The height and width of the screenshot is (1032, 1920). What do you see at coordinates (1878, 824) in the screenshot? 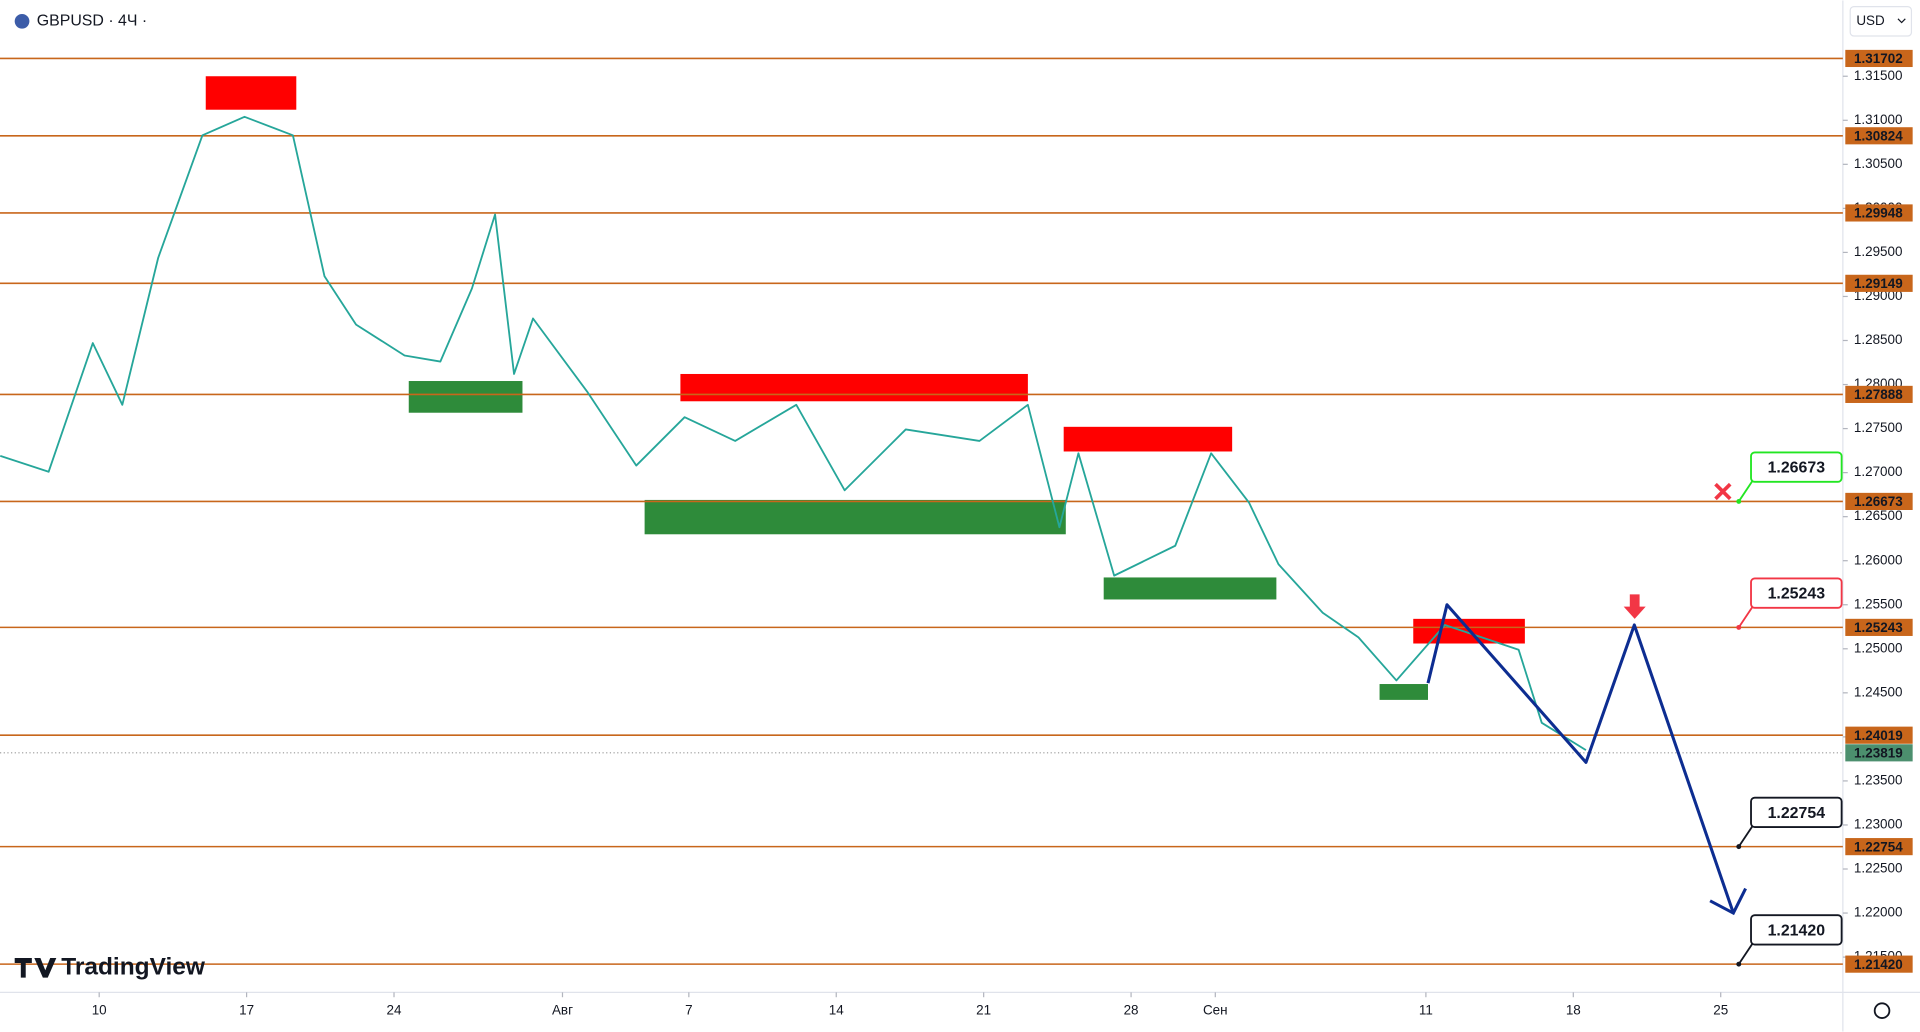
I see `y-tick-label: 1.23000` at bounding box center [1878, 824].